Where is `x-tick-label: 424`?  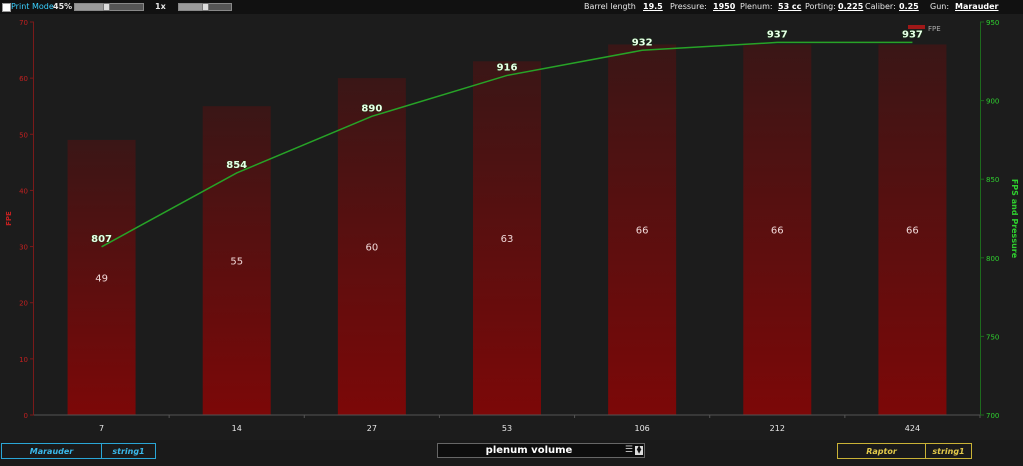 x-tick-label: 424 is located at coordinates (912, 428).